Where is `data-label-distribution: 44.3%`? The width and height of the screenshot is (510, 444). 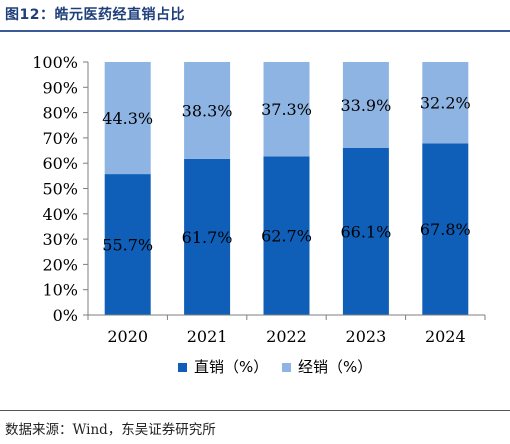
data-label-distribution: 44.3% is located at coordinates (127, 118).